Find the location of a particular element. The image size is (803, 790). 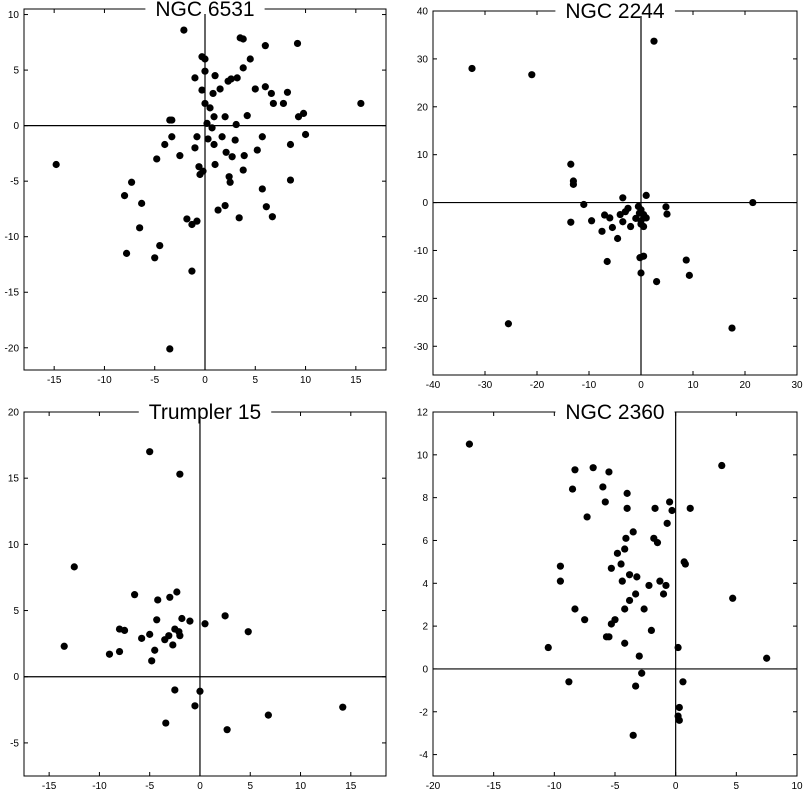

y-tick-label: 6 is located at coordinates (425, 541).